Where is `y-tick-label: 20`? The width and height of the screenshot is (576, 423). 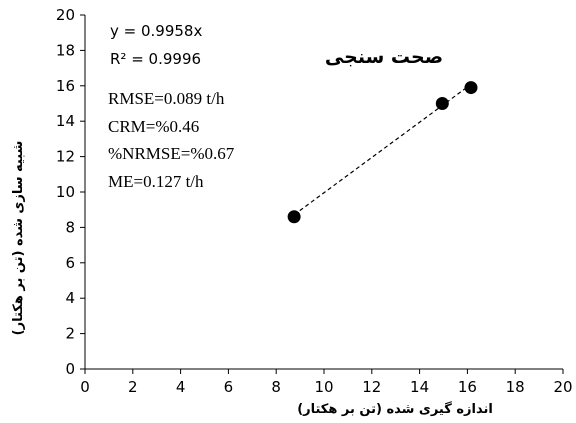 y-tick-label: 20 is located at coordinates (65, 15).